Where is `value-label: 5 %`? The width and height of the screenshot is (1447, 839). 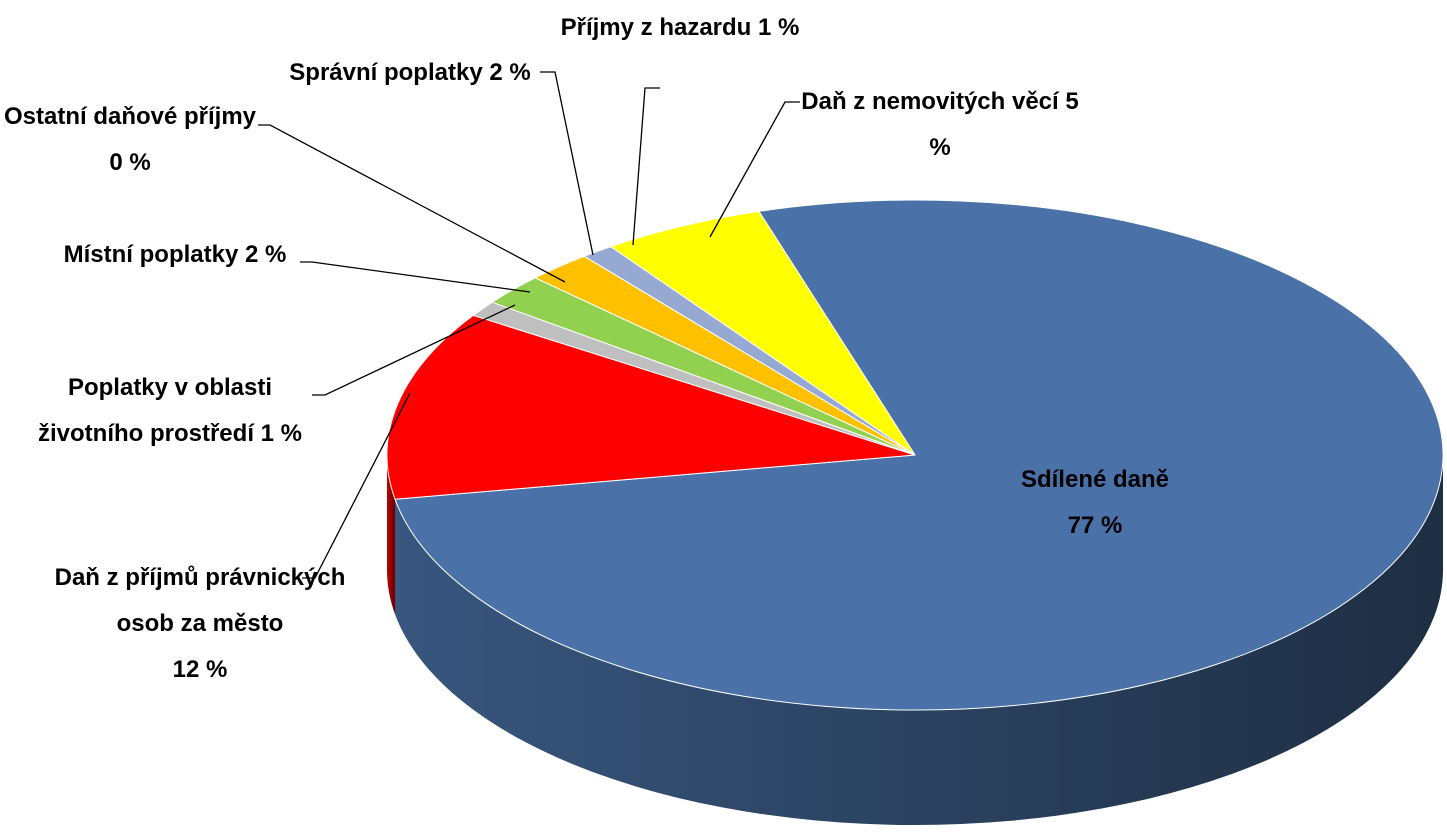 value-label: 5 % is located at coordinates (1004, 124).